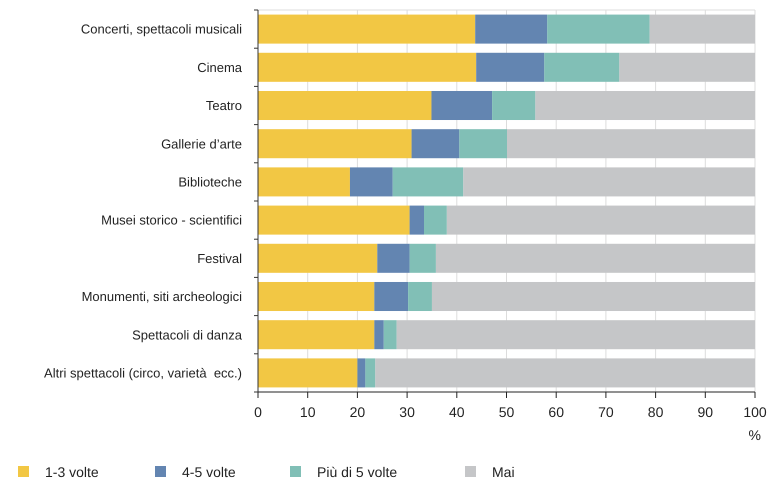 This screenshot has height=485, width=781. What do you see at coordinates (755, 412) in the screenshot?
I see `x-tick-label: 100` at bounding box center [755, 412].